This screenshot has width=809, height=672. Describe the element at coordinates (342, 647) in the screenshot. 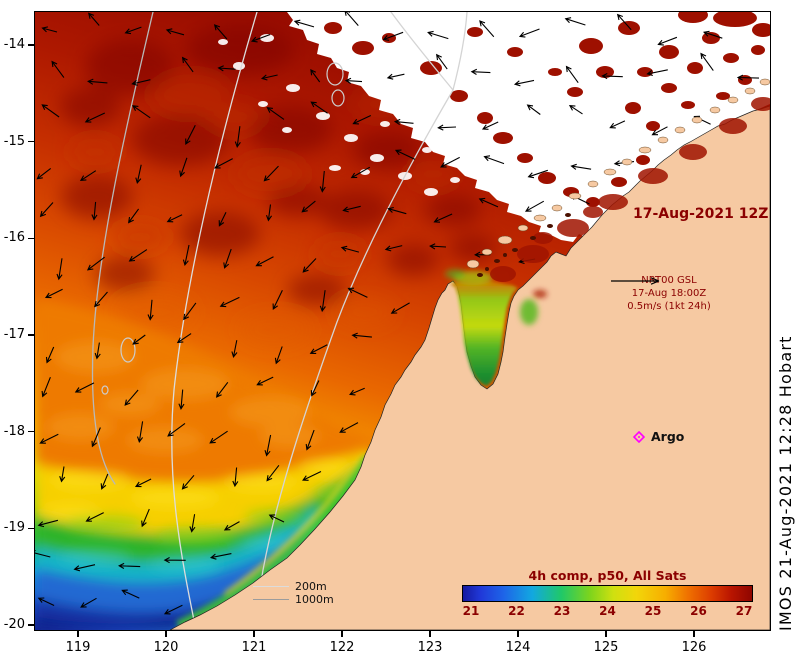

I see `x-tick-label: 122` at that location.